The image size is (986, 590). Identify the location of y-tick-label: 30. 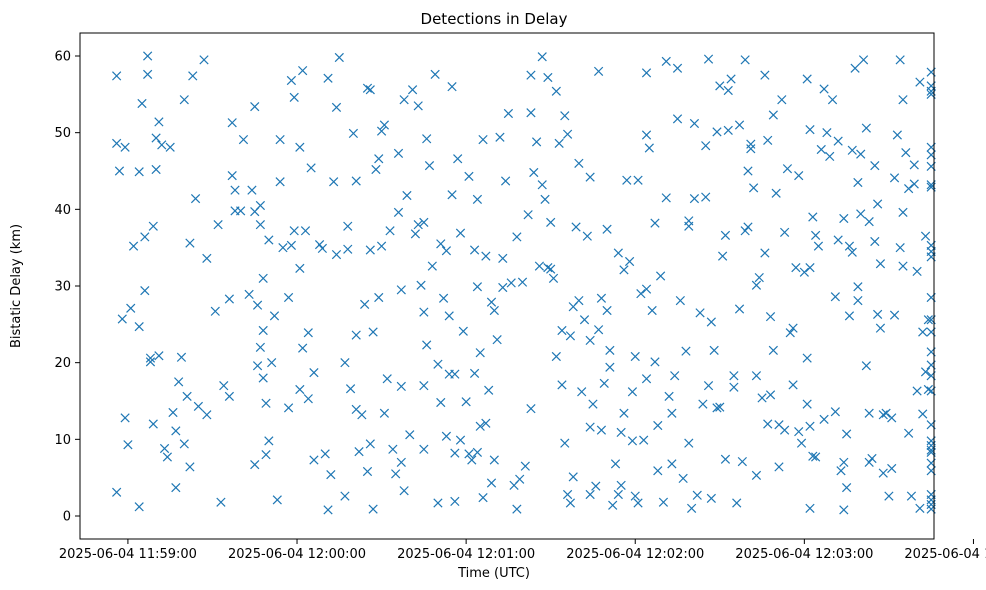
(62, 287).